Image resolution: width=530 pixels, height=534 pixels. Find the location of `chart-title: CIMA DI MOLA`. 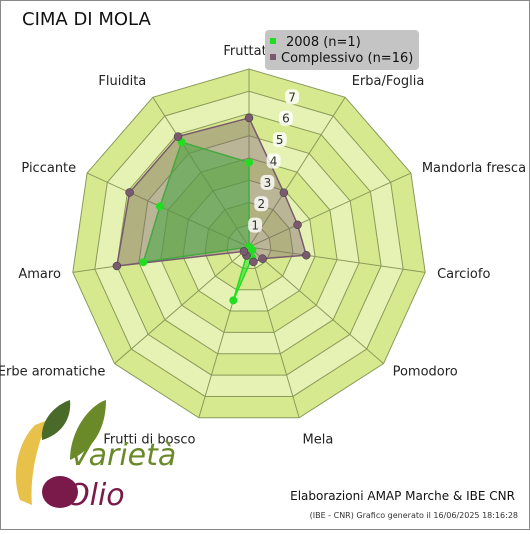

chart-title: CIMA DI MOLA is located at coordinates (86, 19).